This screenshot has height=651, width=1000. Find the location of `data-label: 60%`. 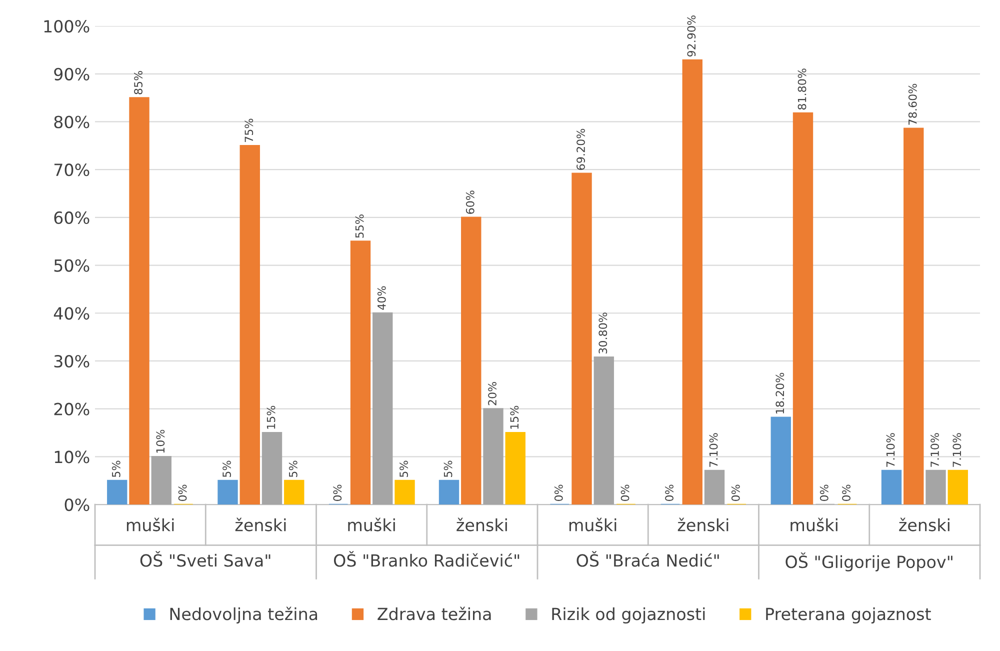

data-label: 60% is located at coordinates (470, 202).